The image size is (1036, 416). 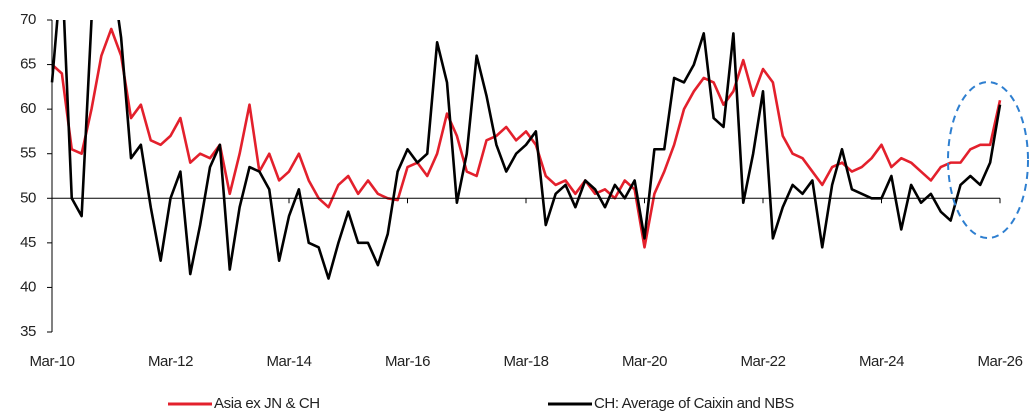 What do you see at coordinates (28, 64) in the screenshot?
I see `y-tick-label: 65` at bounding box center [28, 64].